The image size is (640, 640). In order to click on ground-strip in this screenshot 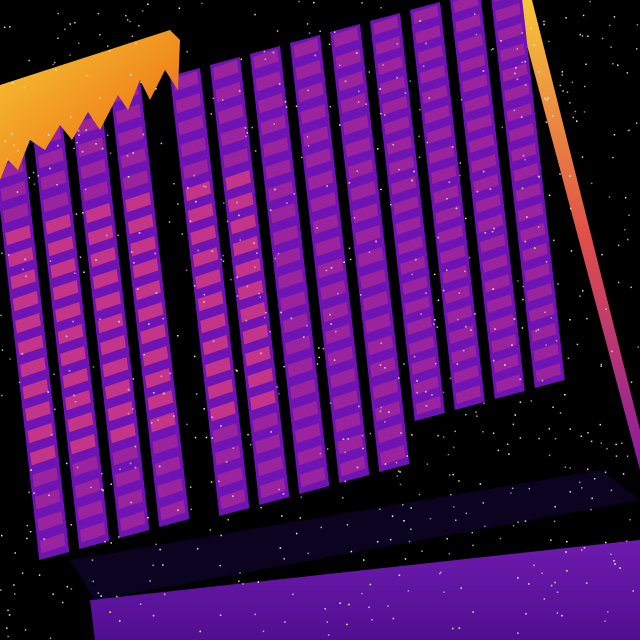, I will do `click(365, 590)`.